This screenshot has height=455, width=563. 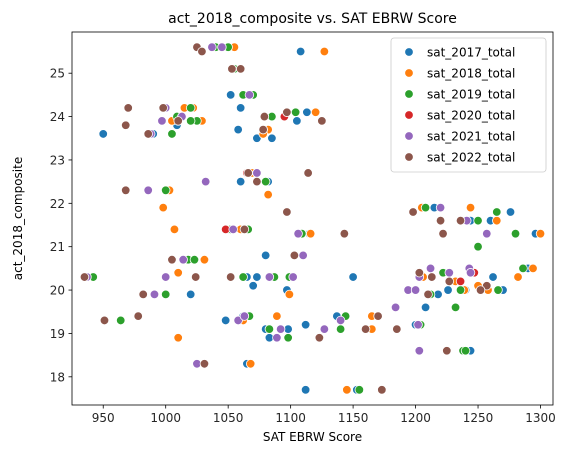 What do you see at coordinates (57, 247) in the screenshot?
I see `y-tick-label-21: 21` at bounding box center [57, 247].